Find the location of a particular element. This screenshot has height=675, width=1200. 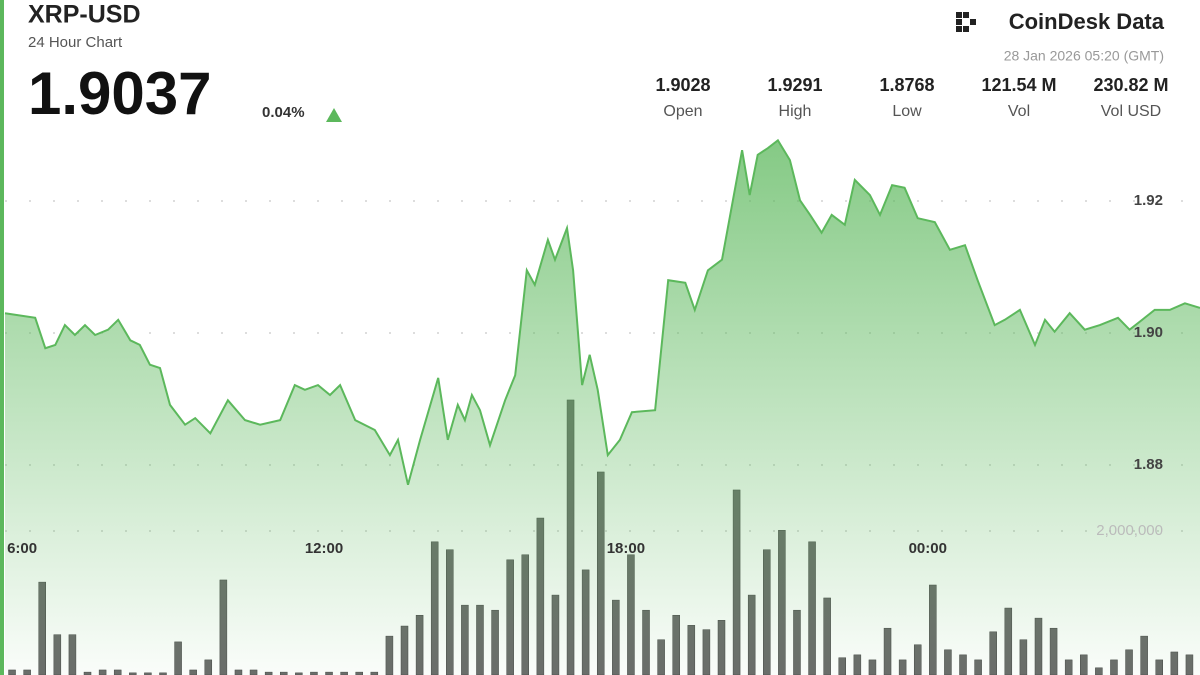

y-tick-label: 1.90 is located at coordinates (1148, 332).